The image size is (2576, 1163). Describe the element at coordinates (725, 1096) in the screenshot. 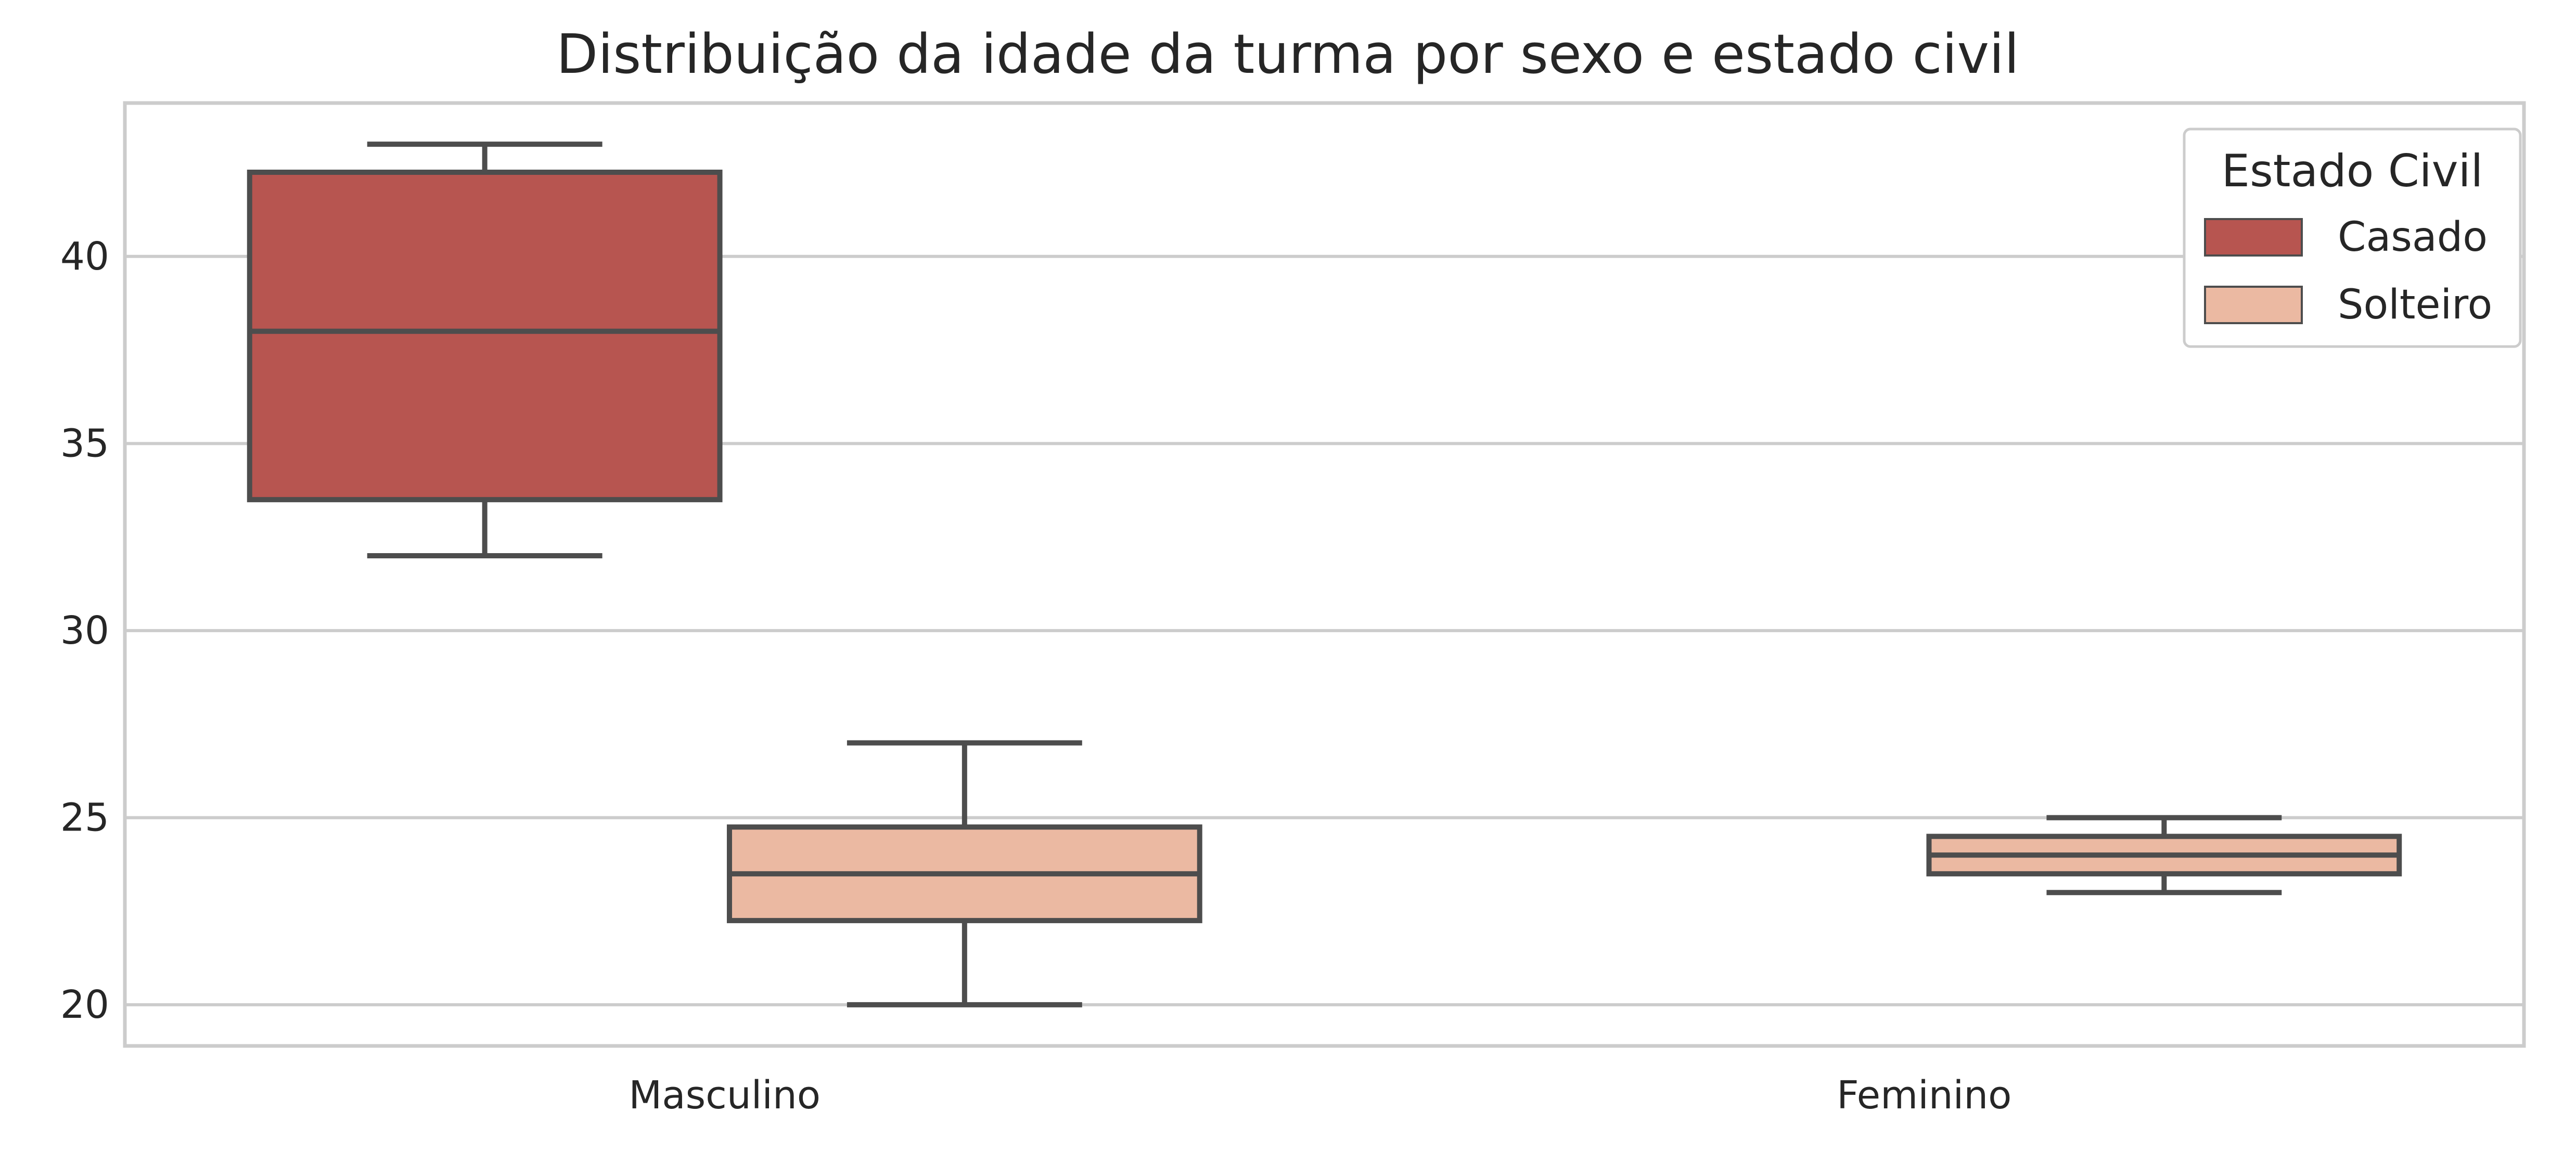

I see `x-tick-label-masculino: Masculino` at that location.